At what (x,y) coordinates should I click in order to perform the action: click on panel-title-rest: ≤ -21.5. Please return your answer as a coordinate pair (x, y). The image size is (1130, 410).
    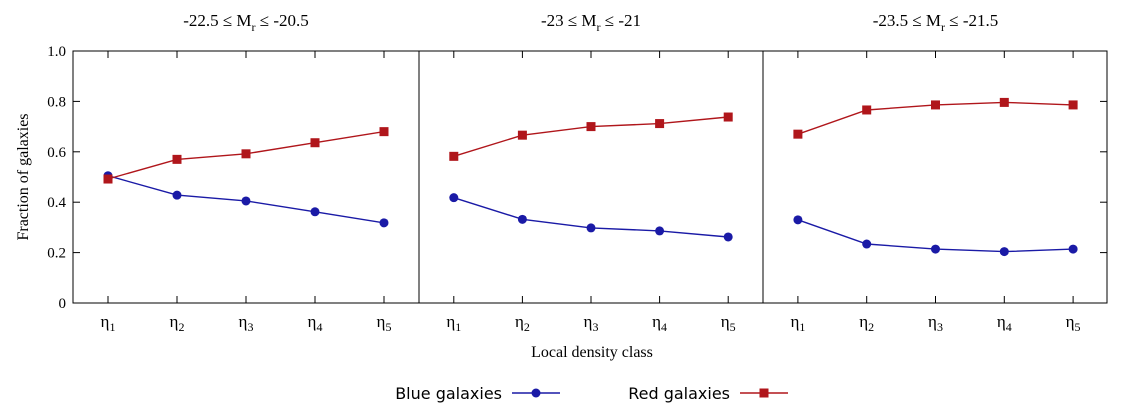
    Looking at the image, I should click on (971, 20).